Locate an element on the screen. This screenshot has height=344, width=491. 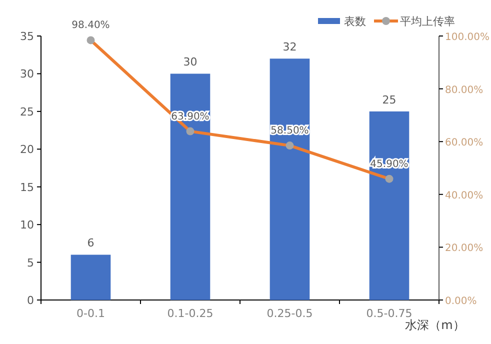
x-tick-label: 0.25-0.5 is located at coordinates (289, 313).